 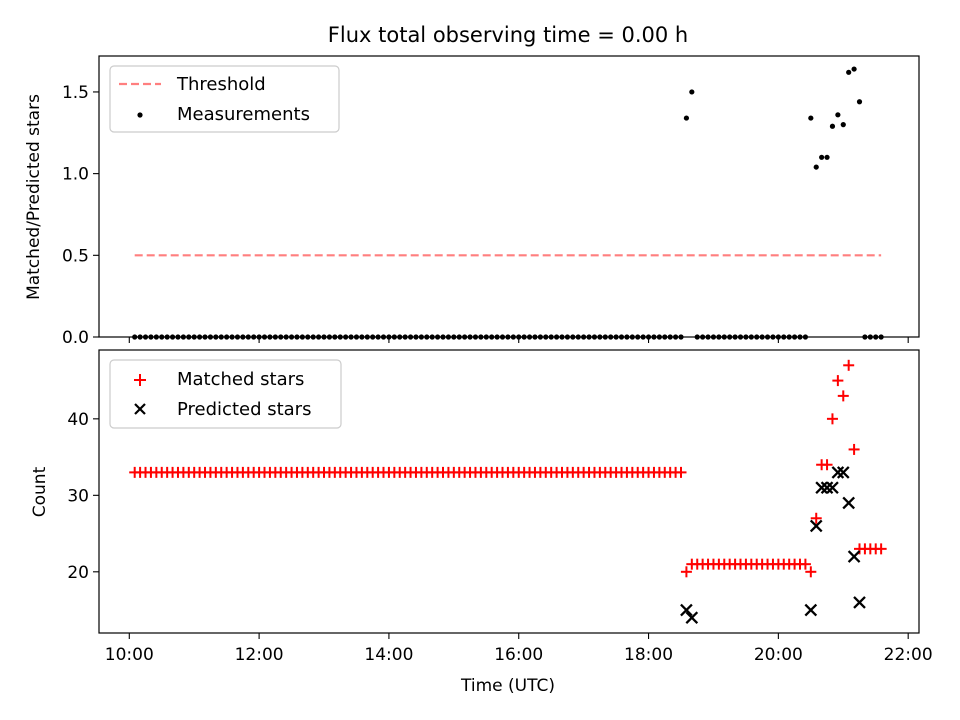 What do you see at coordinates (75, 256) in the screenshot?
I see `top-y-tick-label: 0.5` at bounding box center [75, 256].